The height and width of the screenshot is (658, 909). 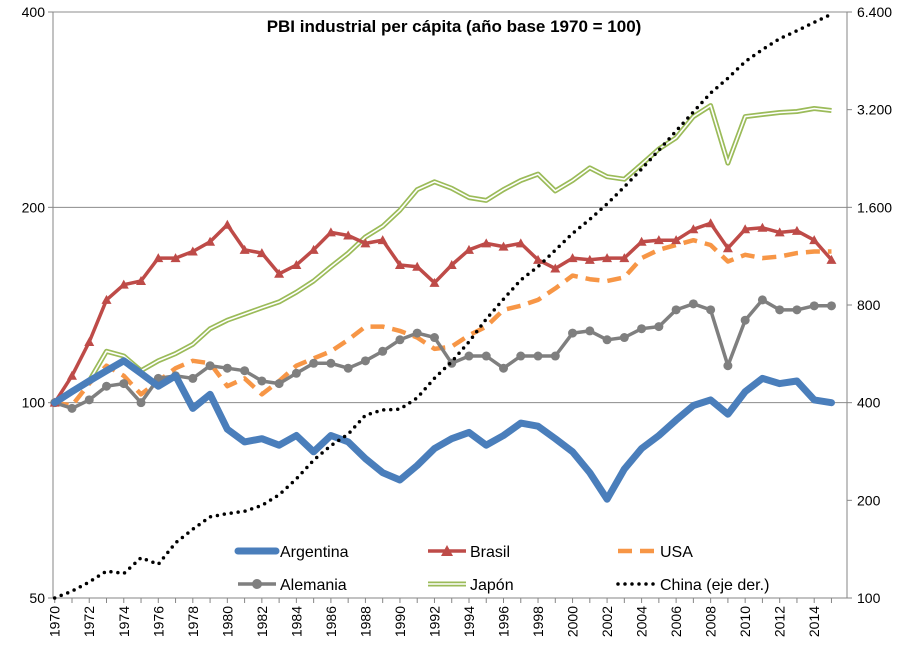 What do you see at coordinates (227, 621) in the screenshot?
I see `x-tick-label: 1980` at bounding box center [227, 621].